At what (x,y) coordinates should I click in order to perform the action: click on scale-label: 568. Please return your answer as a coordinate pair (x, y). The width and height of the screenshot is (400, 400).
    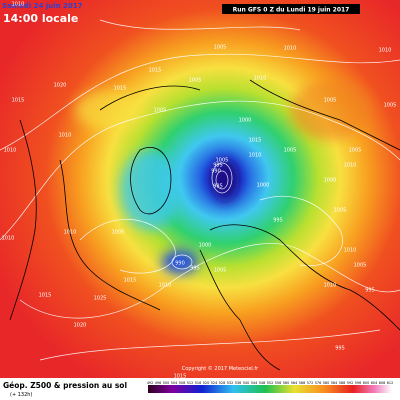
    Looking at the image, I should click on (302, 383).